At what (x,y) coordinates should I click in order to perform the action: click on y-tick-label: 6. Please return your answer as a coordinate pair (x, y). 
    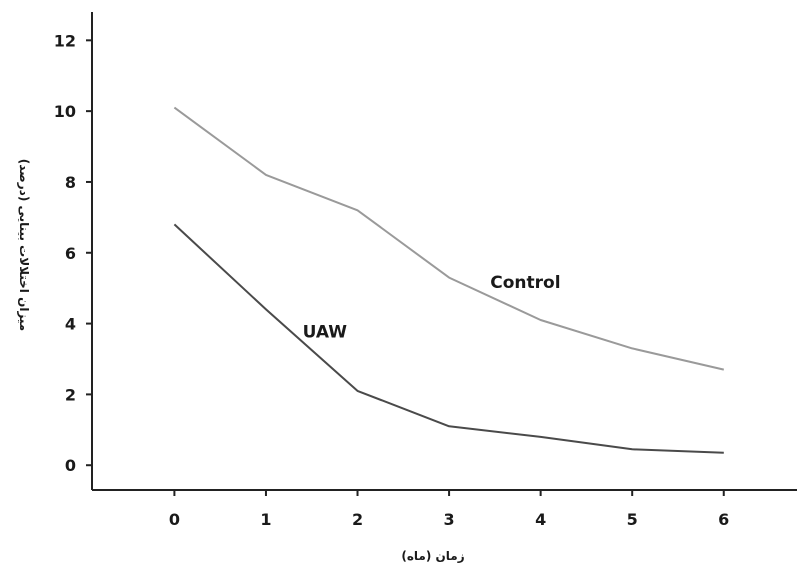
    Looking at the image, I should click on (70, 253).